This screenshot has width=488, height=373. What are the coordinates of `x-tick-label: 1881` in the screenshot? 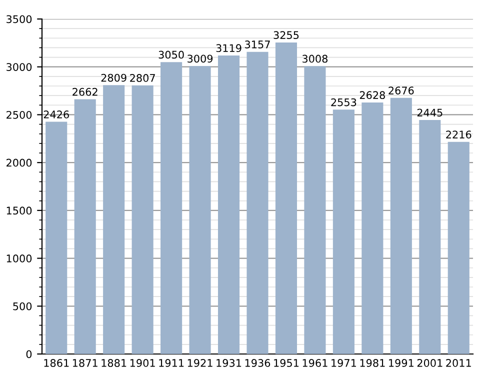 It's located at (114, 363).